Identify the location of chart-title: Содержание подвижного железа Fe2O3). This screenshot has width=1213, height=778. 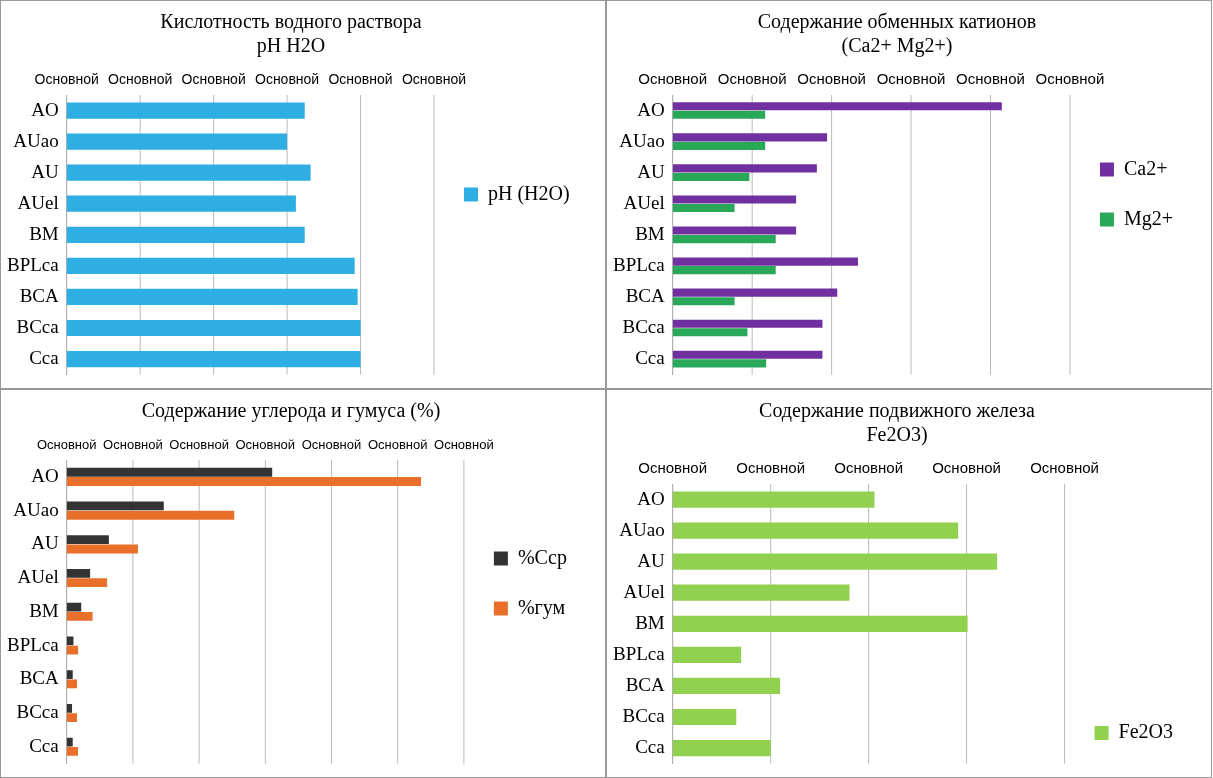
(897, 423).